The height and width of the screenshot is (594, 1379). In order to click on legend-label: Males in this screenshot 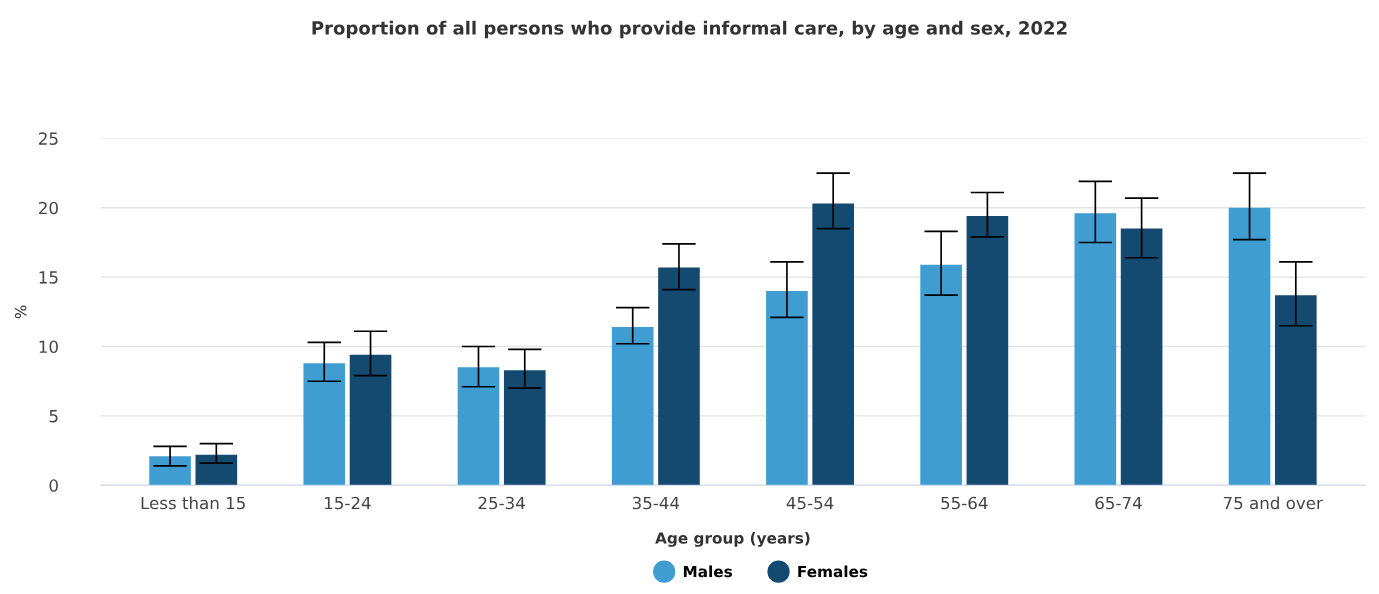, I will do `click(707, 571)`.